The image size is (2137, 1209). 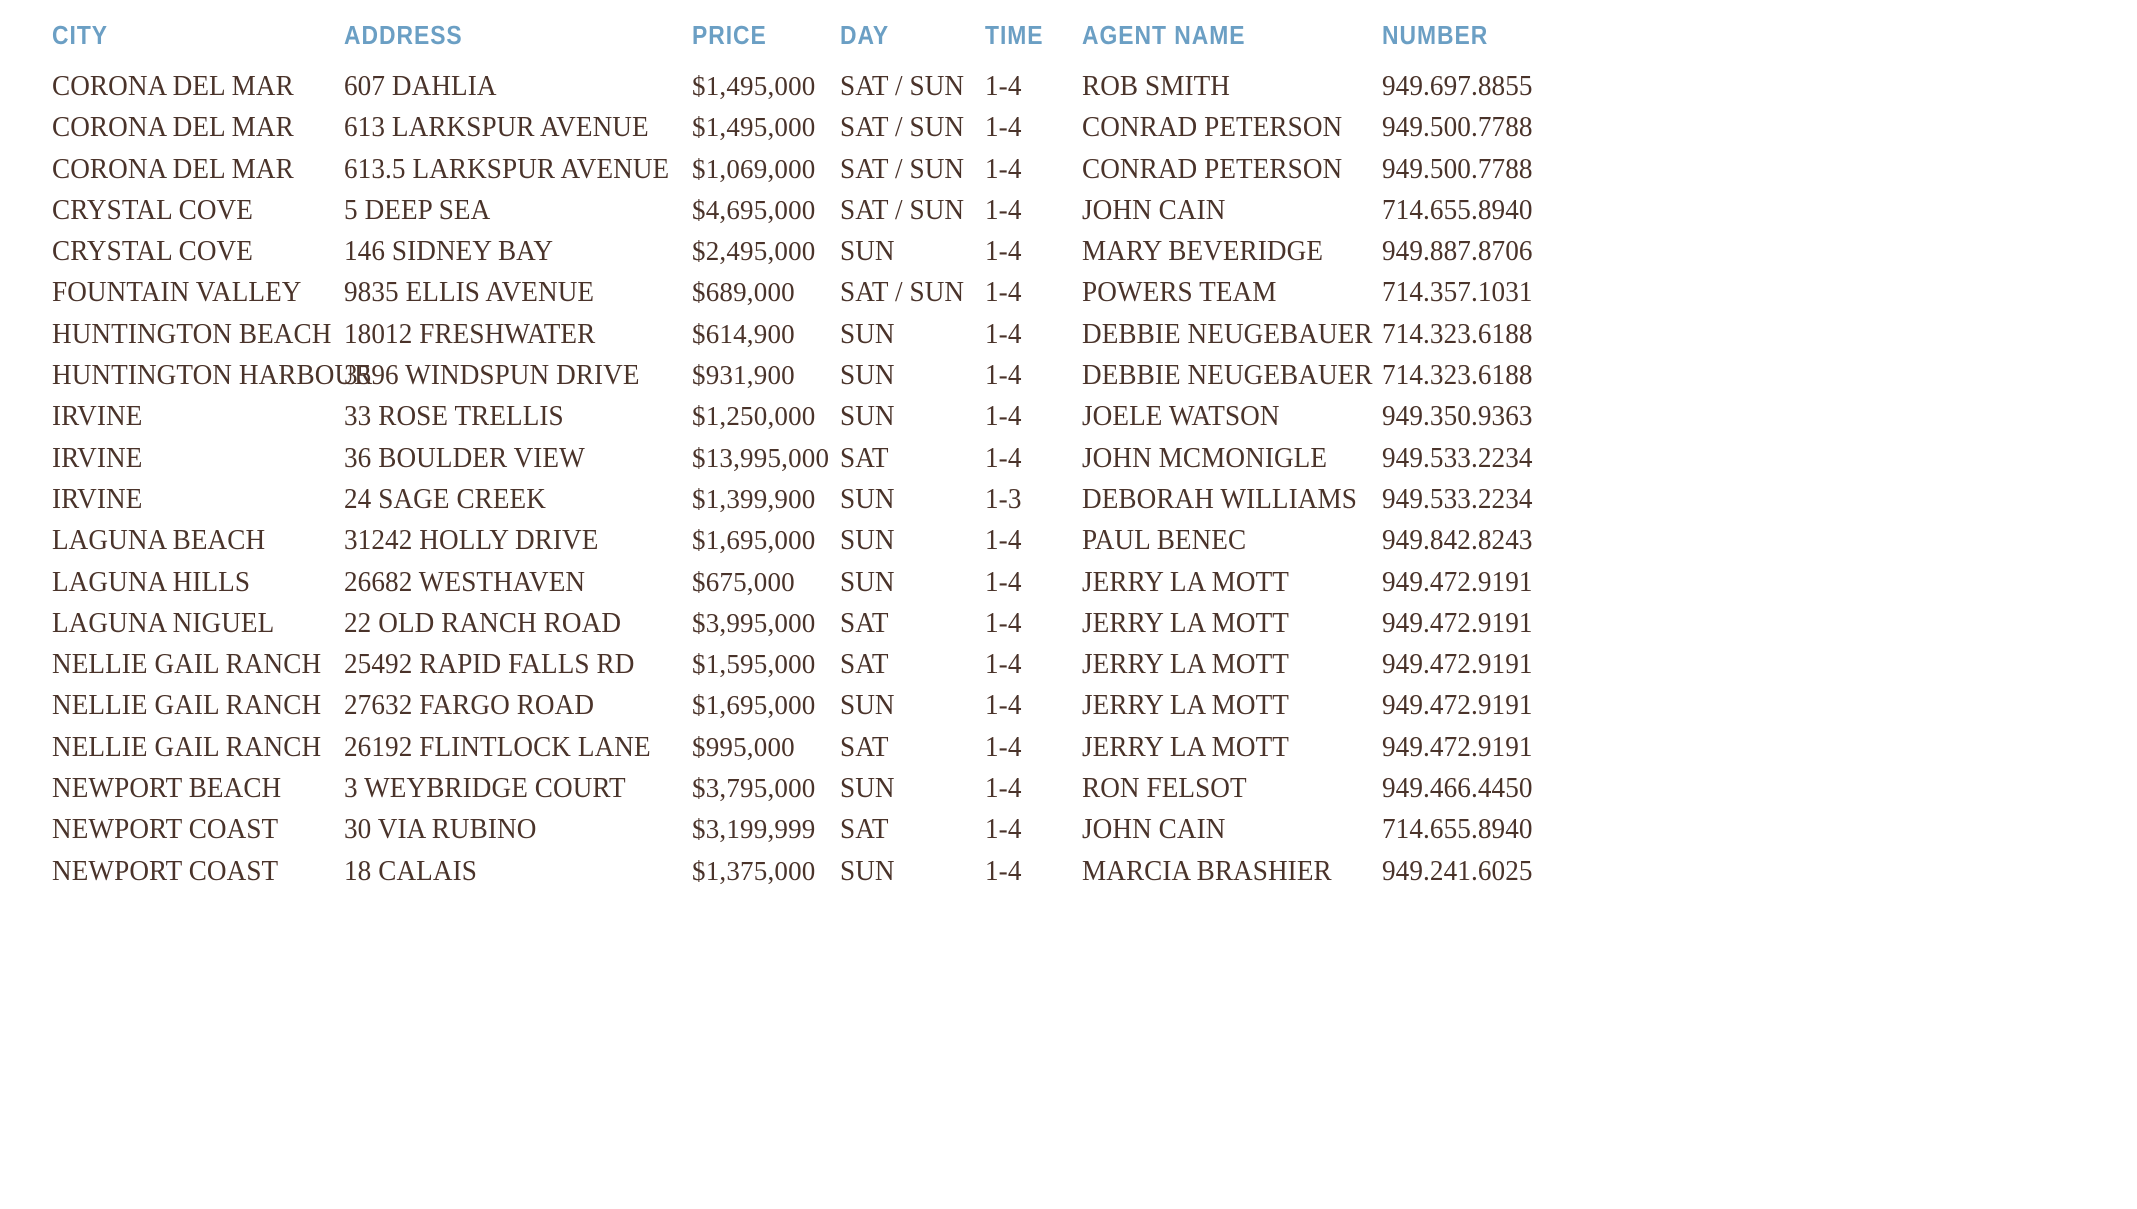 What do you see at coordinates (1435, 35) in the screenshot?
I see `column-header-number: NUMBER` at bounding box center [1435, 35].